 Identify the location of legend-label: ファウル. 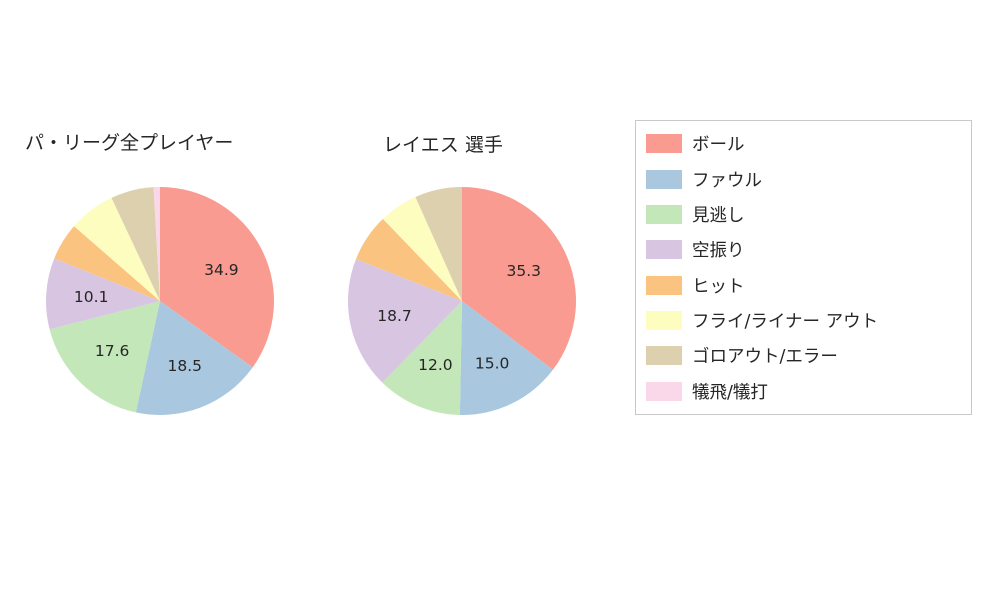
(727, 180).